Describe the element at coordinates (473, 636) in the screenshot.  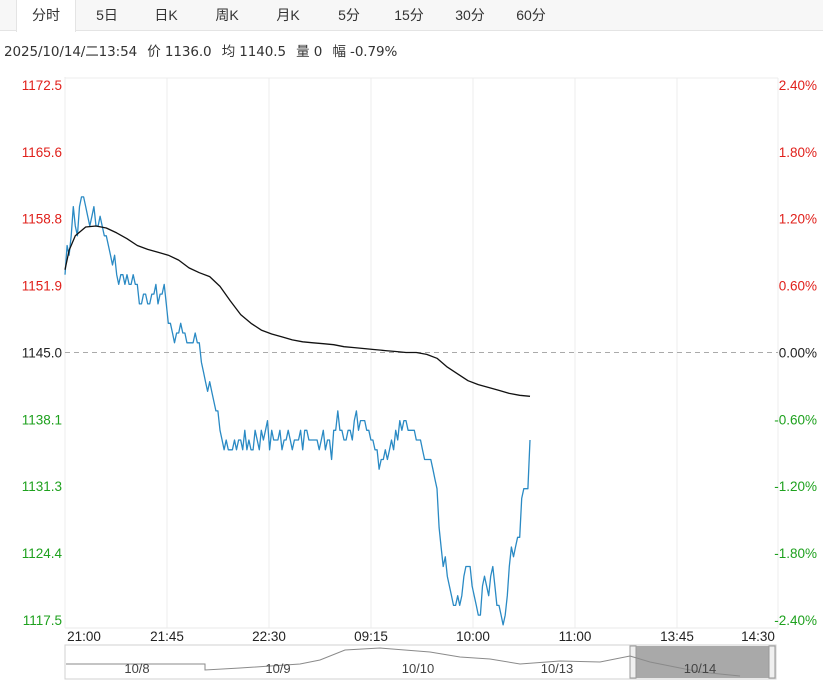
I see `x-tick: 10:00` at that location.